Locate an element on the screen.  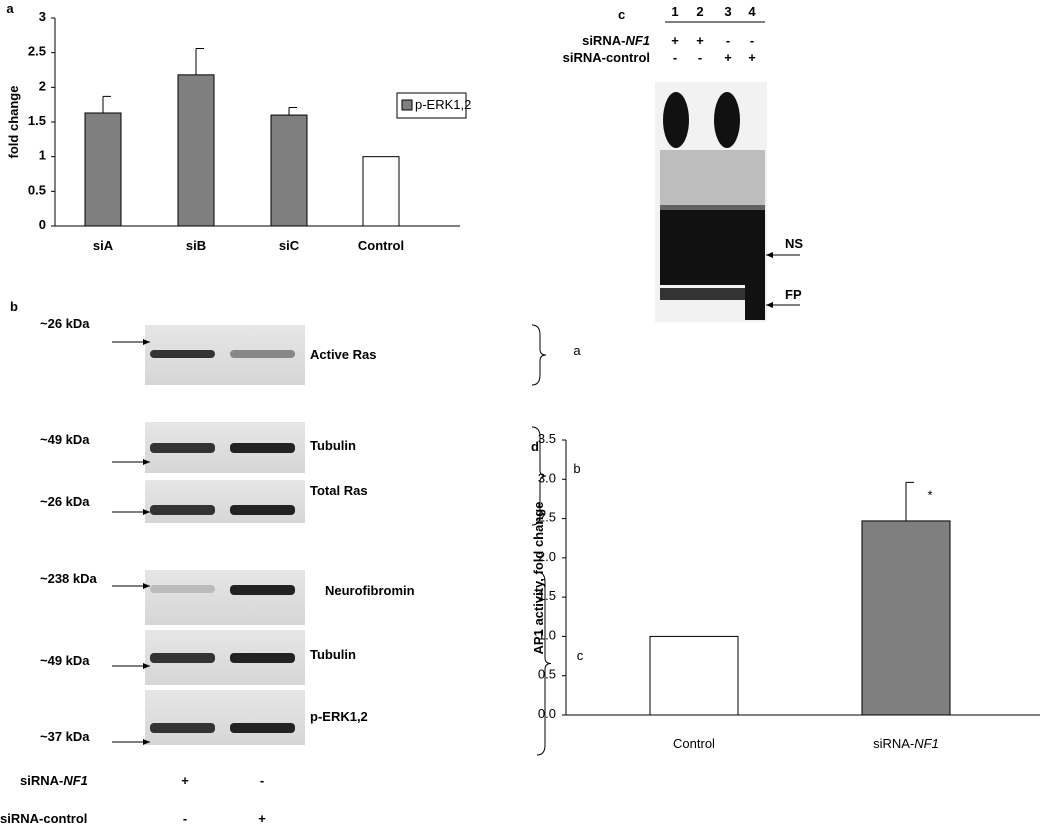
x-tick-label: siRNA-NF1 is located at coordinates (906, 743).